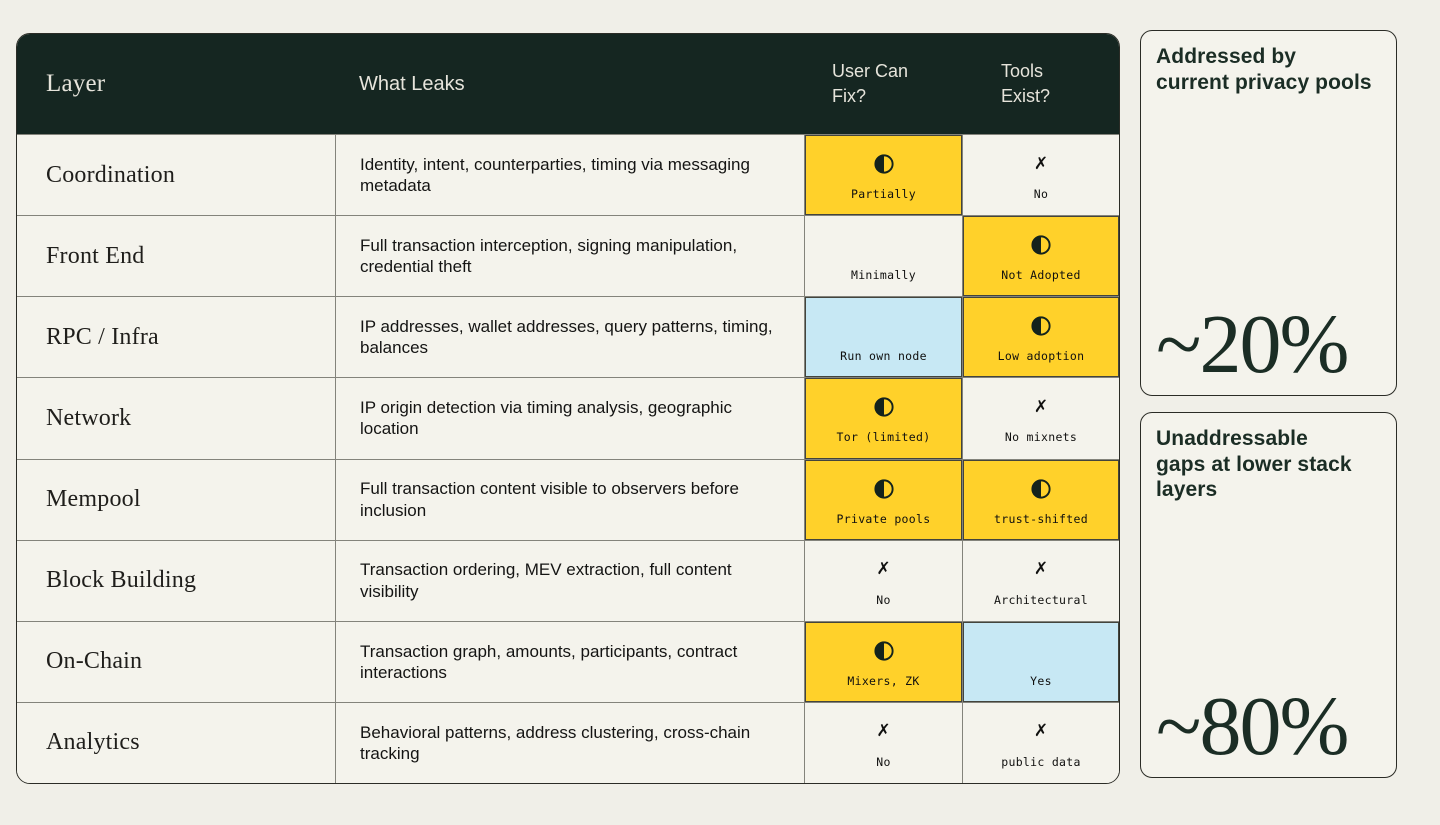  What do you see at coordinates (883, 337) in the screenshot?
I see `user-can-fix-cell: ✗ Run own node` at bounding box center [883, 337].